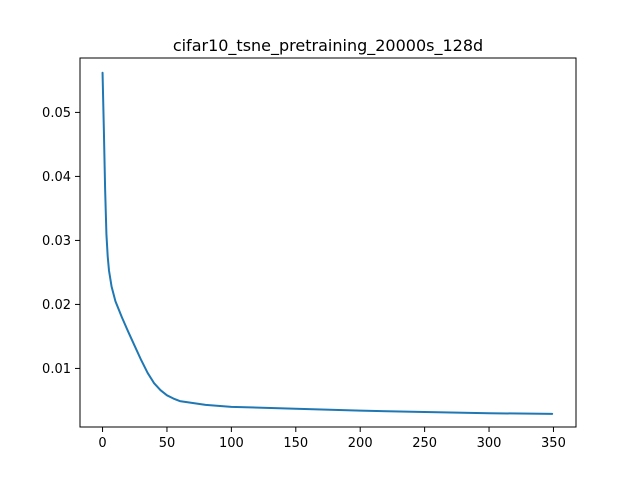 The height and width of the screenshot is (480, 640). Describe the element at coordinates (56, 177) in the screenshot. I see `y-tick-label: 0.04` at that location.